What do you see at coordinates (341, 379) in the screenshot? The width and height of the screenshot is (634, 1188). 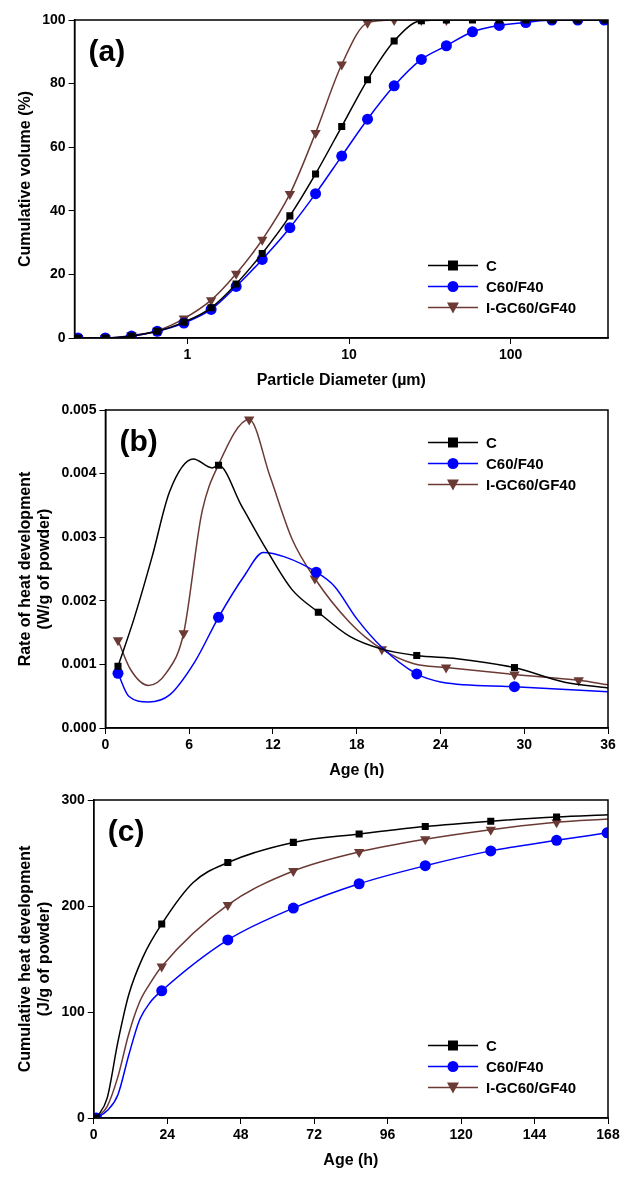 I see `x-axis-title: Particle Diameter (µm)` at bounding box center [341, 379].